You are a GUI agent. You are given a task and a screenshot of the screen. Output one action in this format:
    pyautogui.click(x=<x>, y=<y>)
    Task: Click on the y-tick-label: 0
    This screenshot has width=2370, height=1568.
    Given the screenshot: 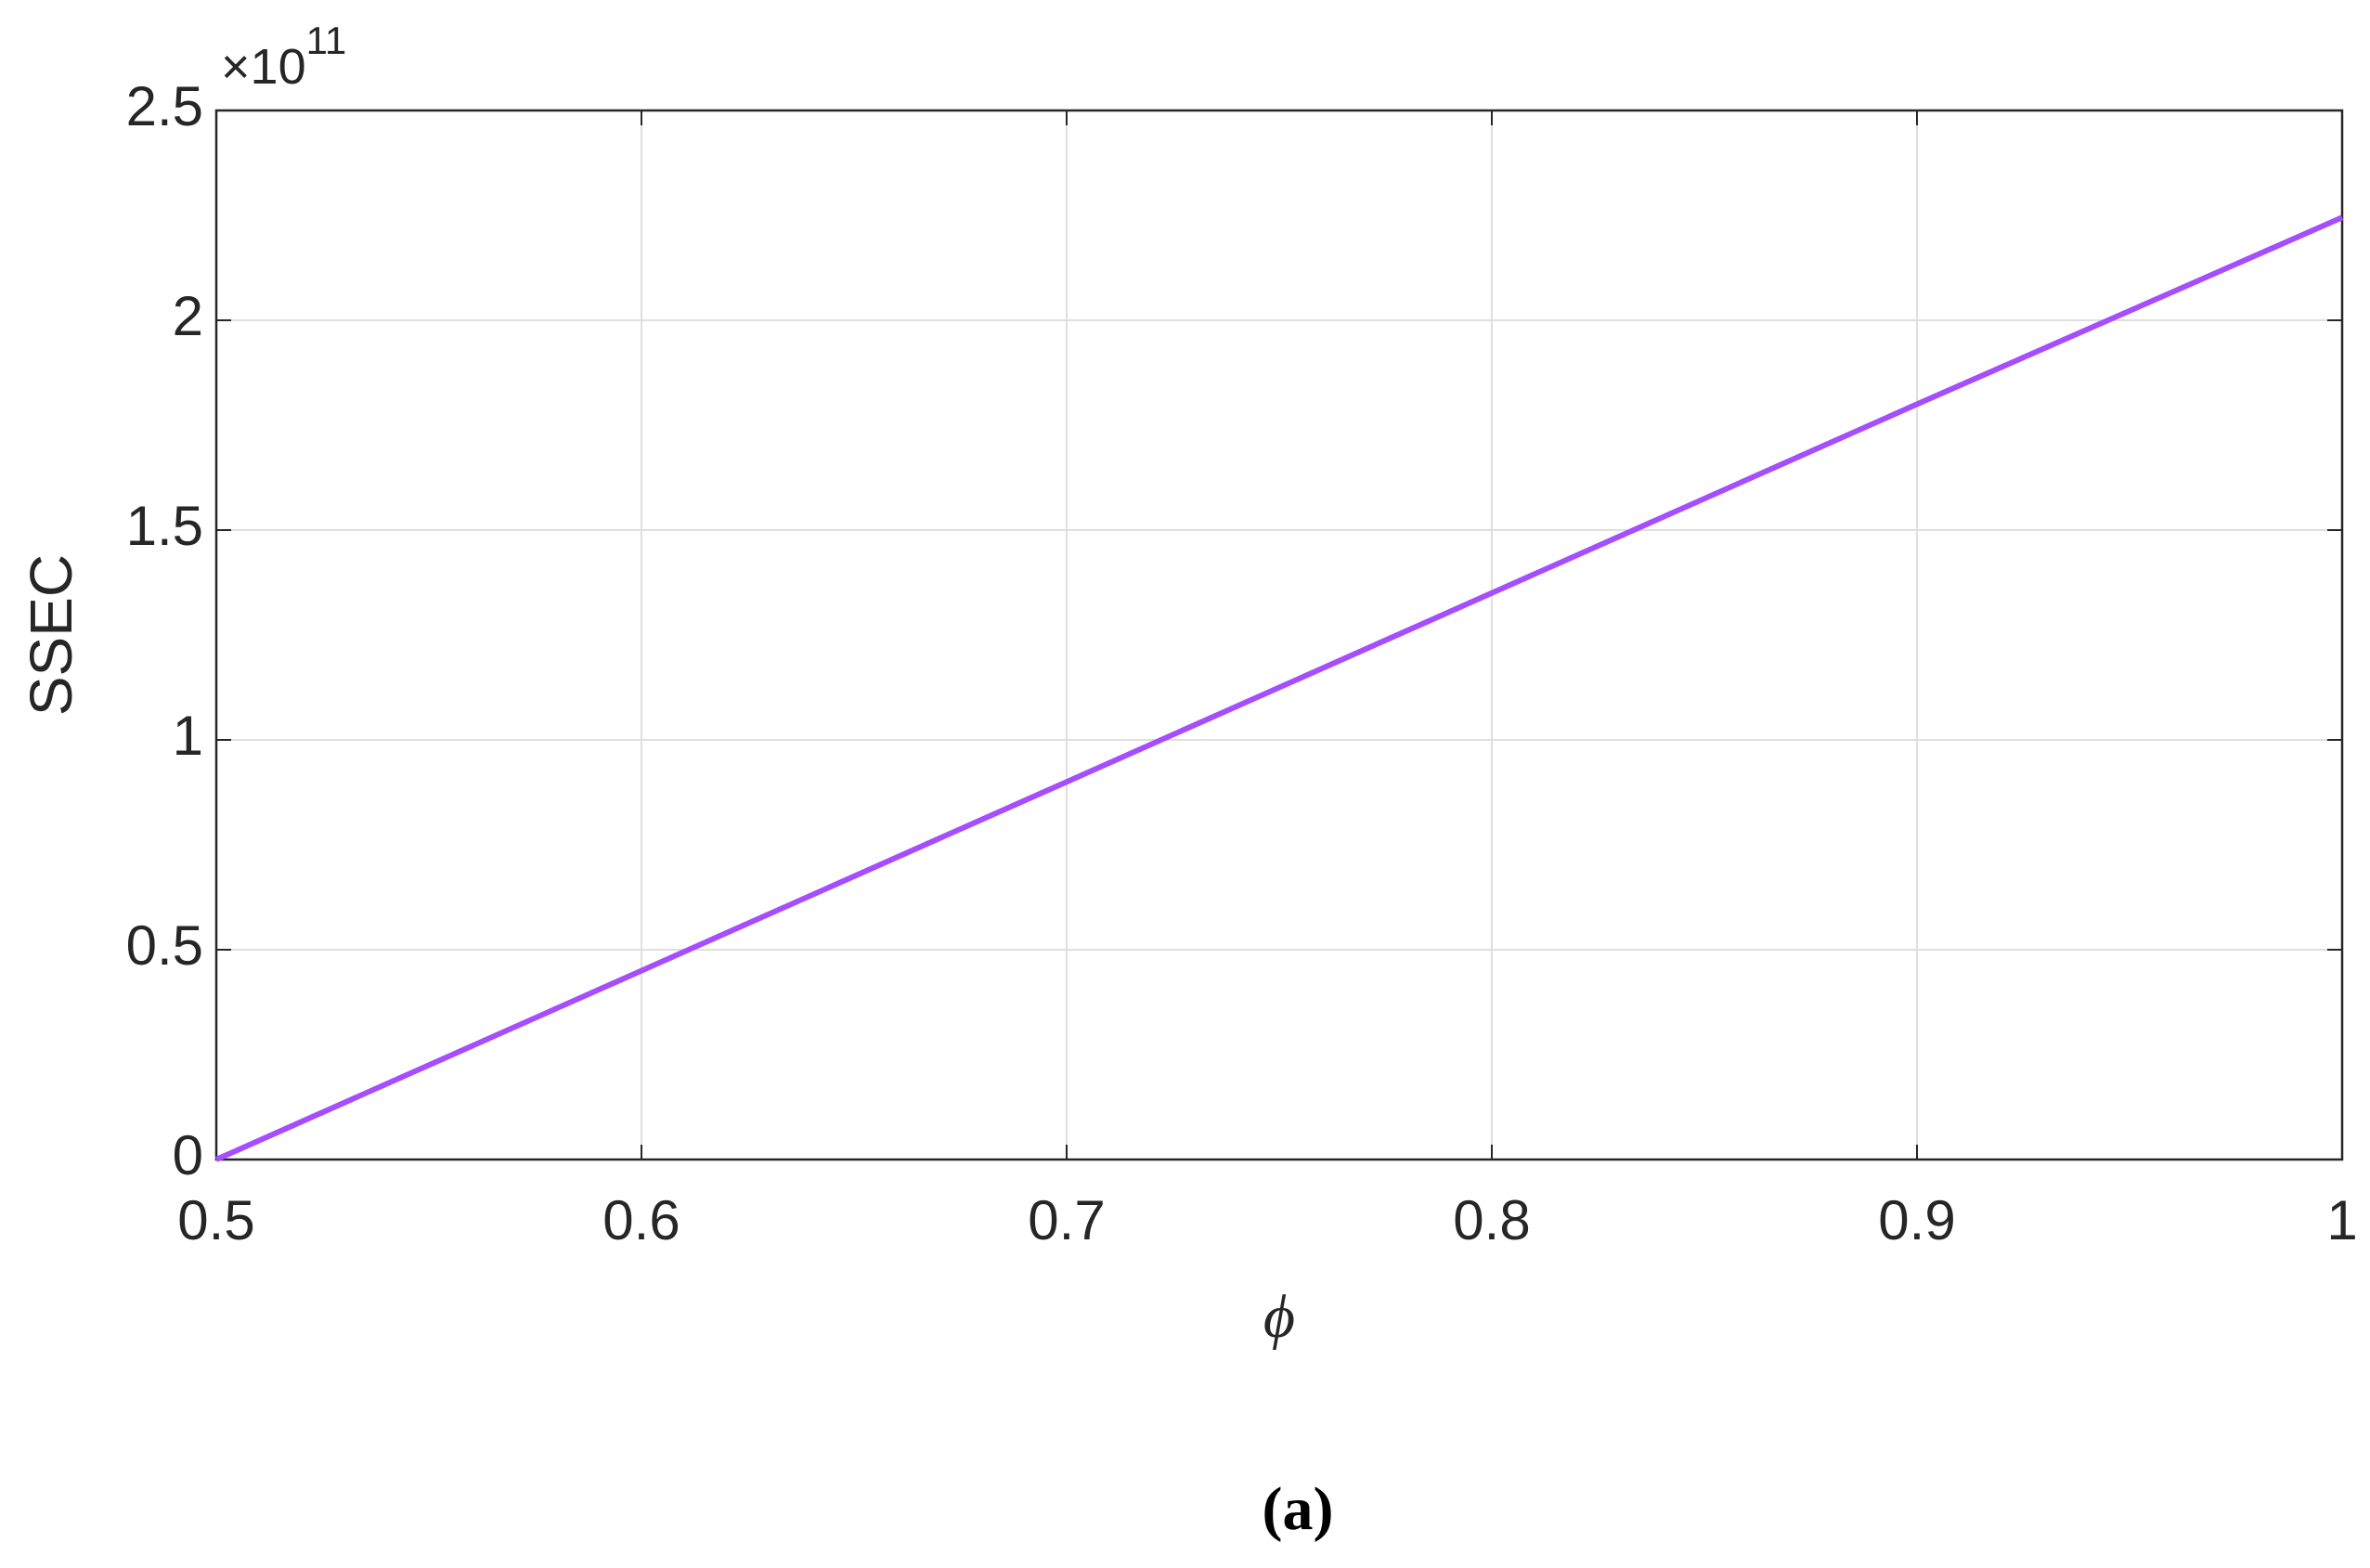 What is the action you would take?
    pyautogui.click(x=188, y=1155)
    